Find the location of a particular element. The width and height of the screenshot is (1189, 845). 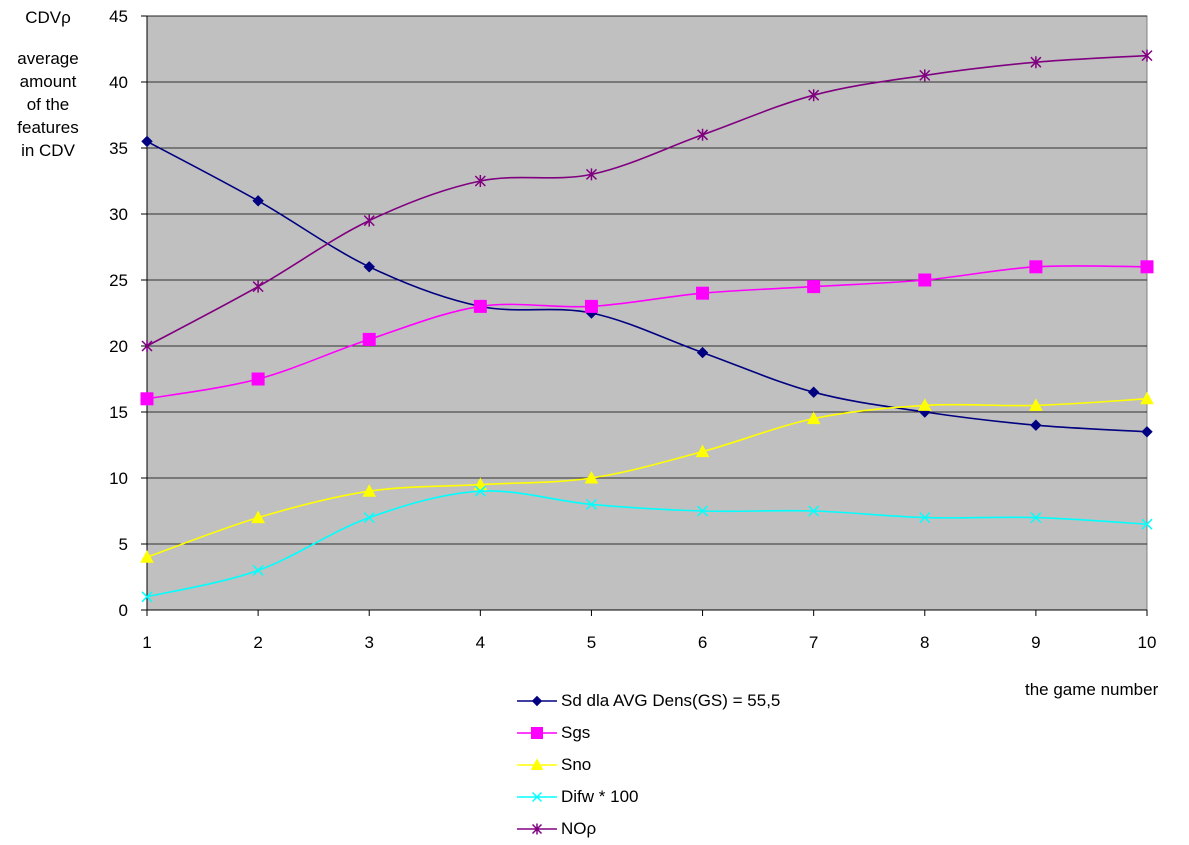

x-tick-label: 4 is located at coordinates (480, 642).